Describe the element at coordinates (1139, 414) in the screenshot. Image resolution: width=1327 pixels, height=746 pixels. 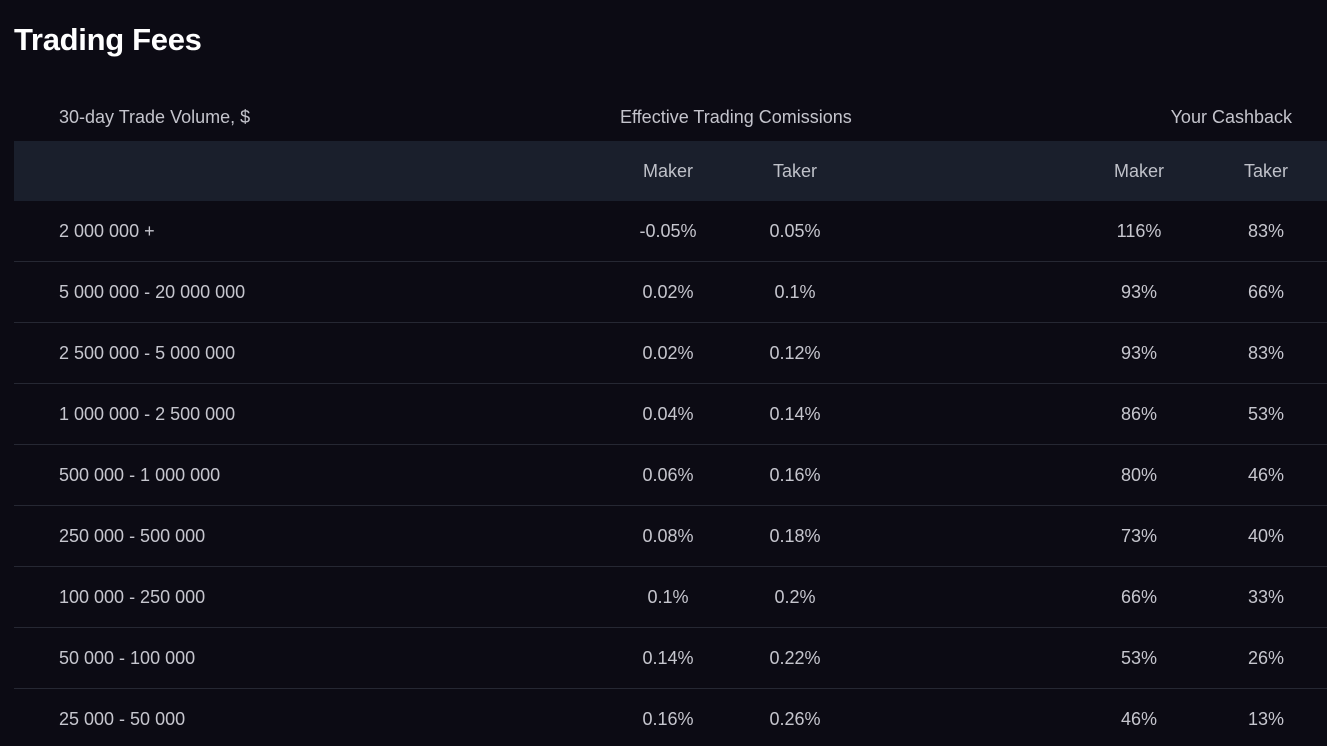
I see `cashback-maker-cell: 86%` at that location.